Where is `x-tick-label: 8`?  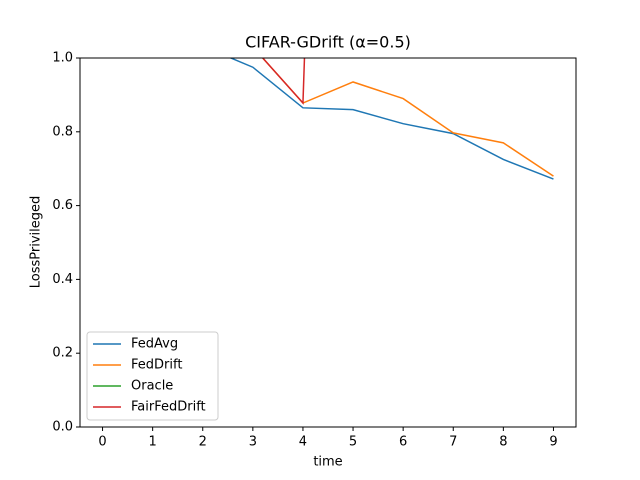 x-tick-label: 8 is located at coordinates (503, 442).